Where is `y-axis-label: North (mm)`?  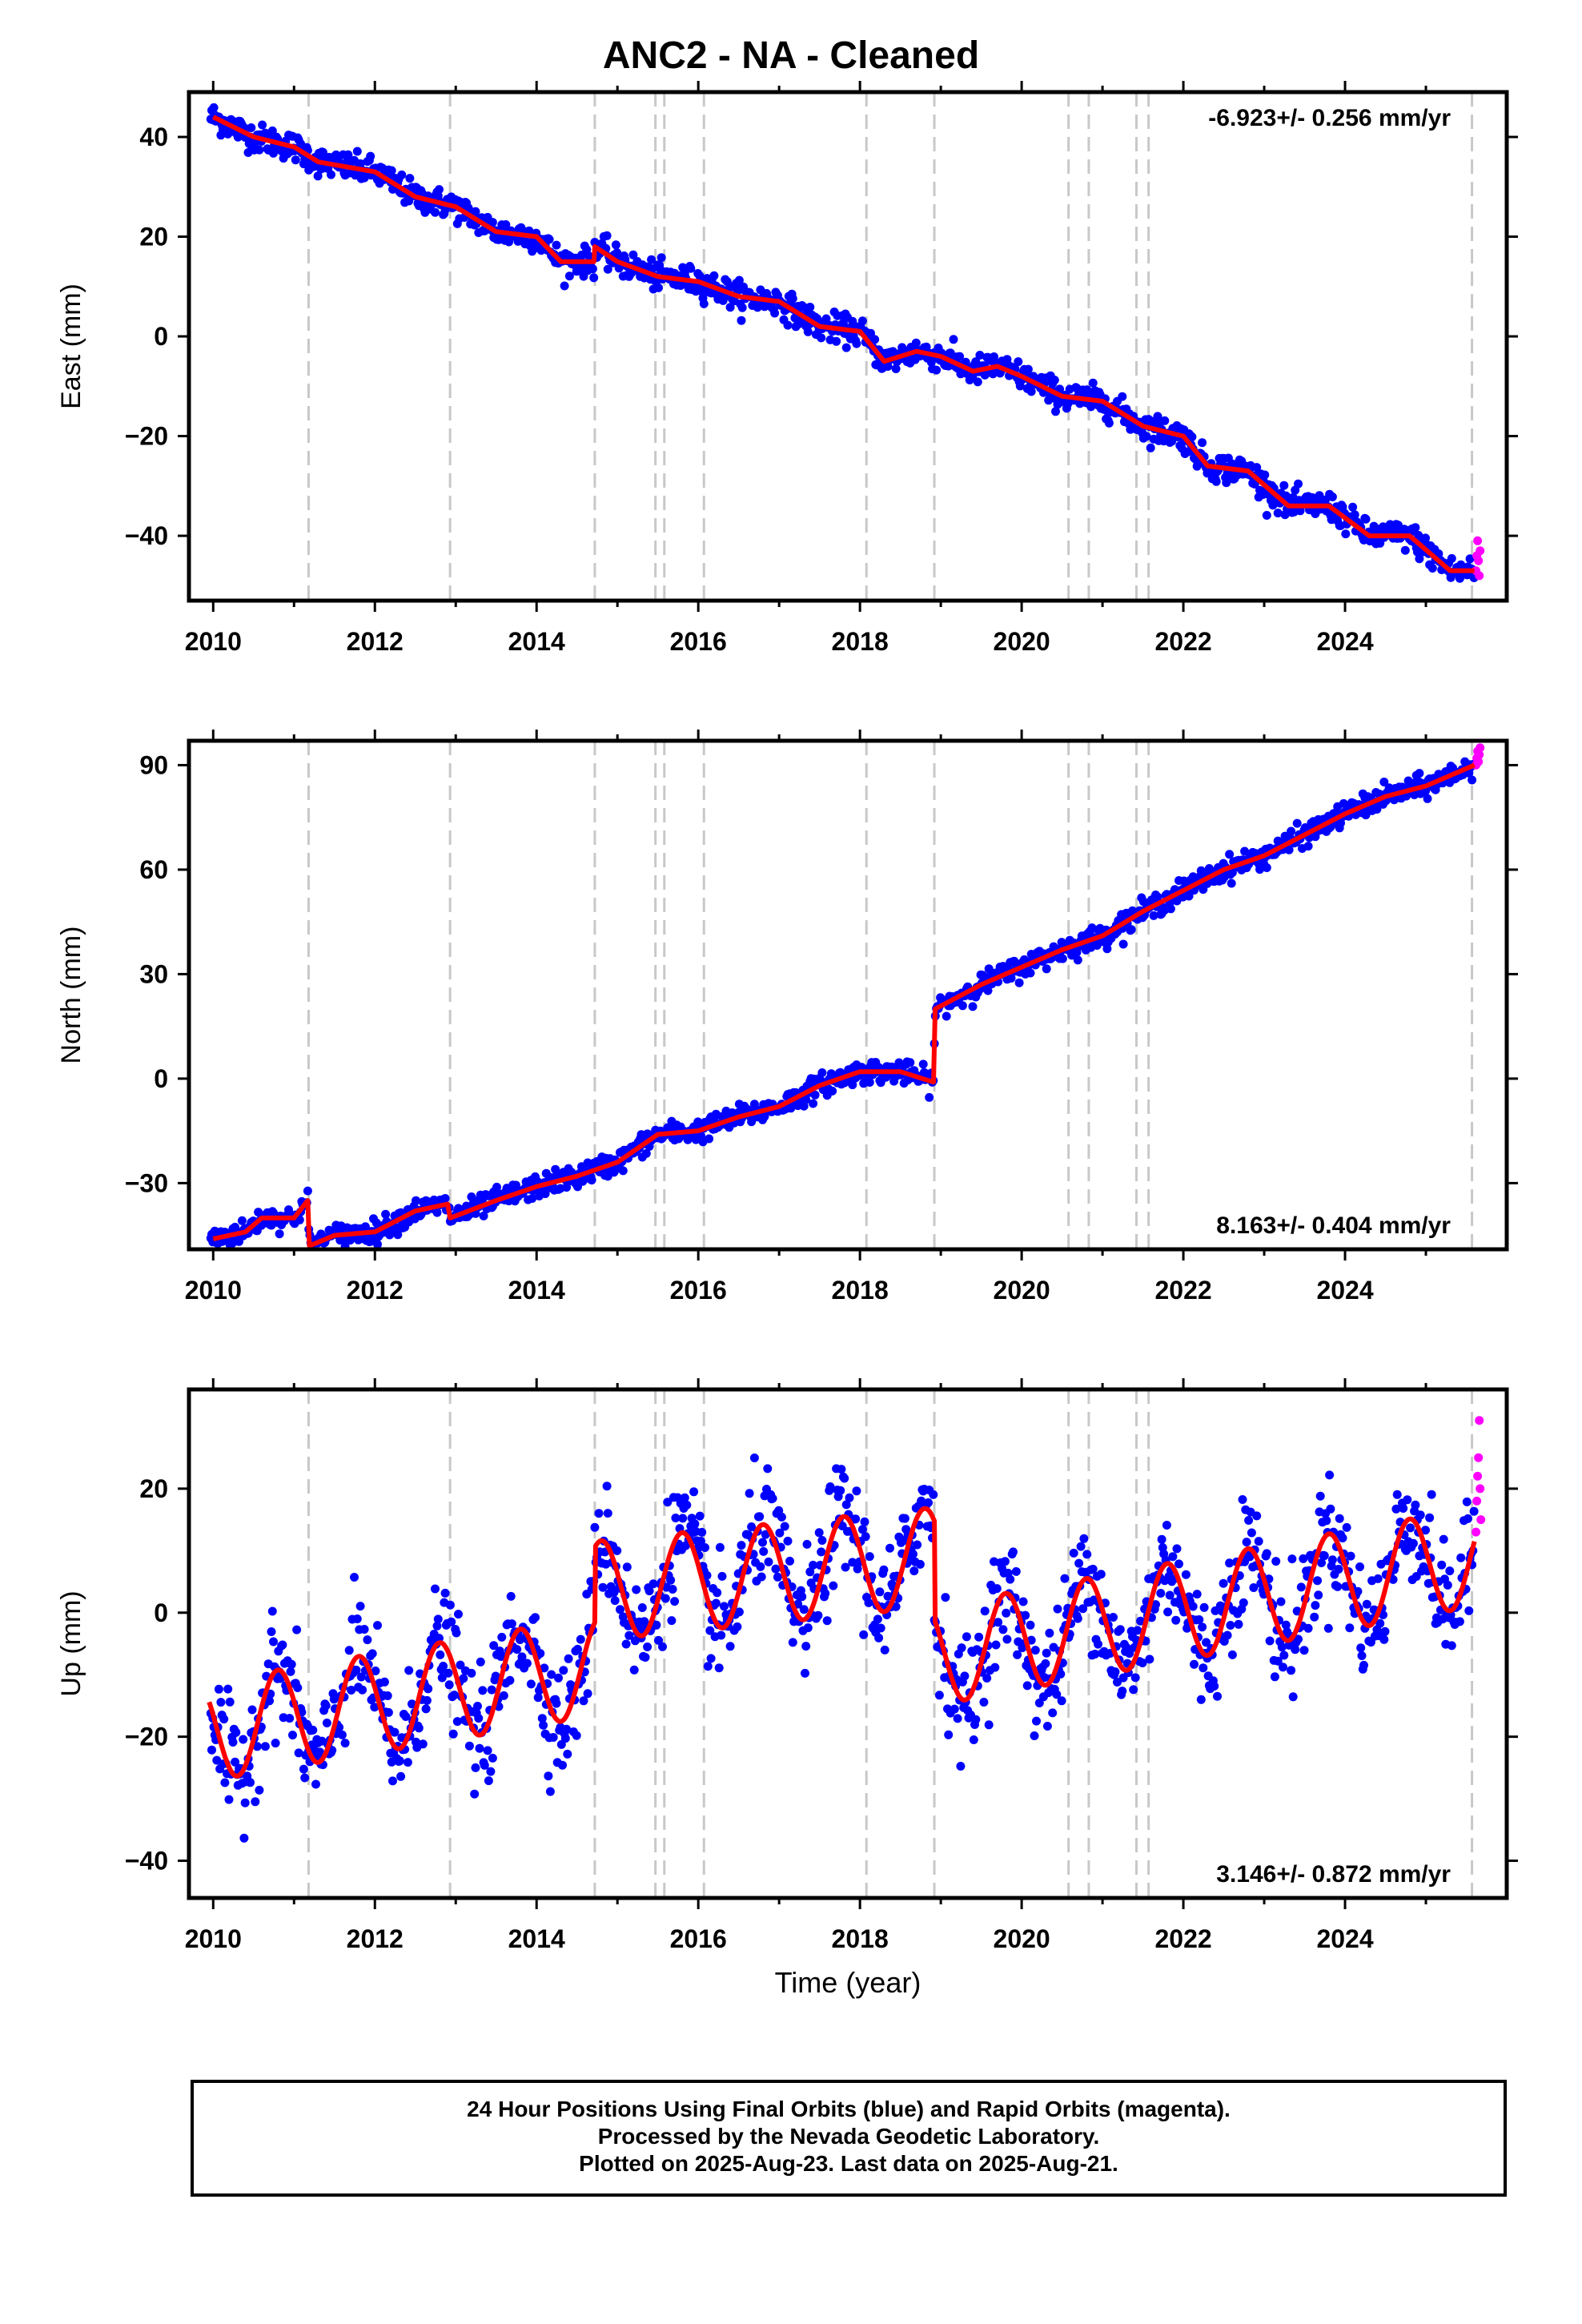
y-axis-label: North (mm) is located at coordinates (71, 995).